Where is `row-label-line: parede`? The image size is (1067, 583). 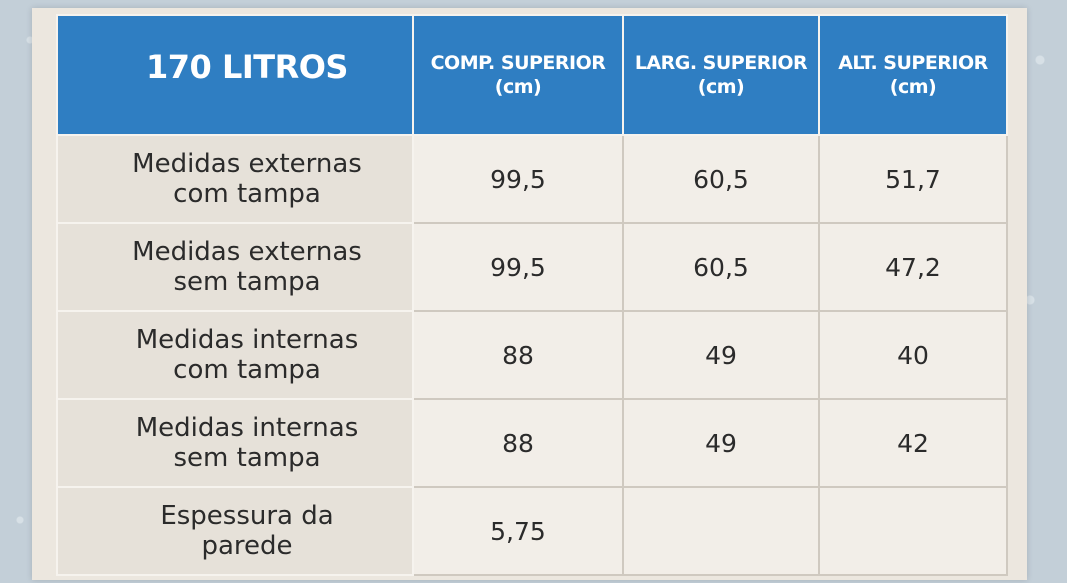 row-label-line: parede is located at coordinates (247, 546).